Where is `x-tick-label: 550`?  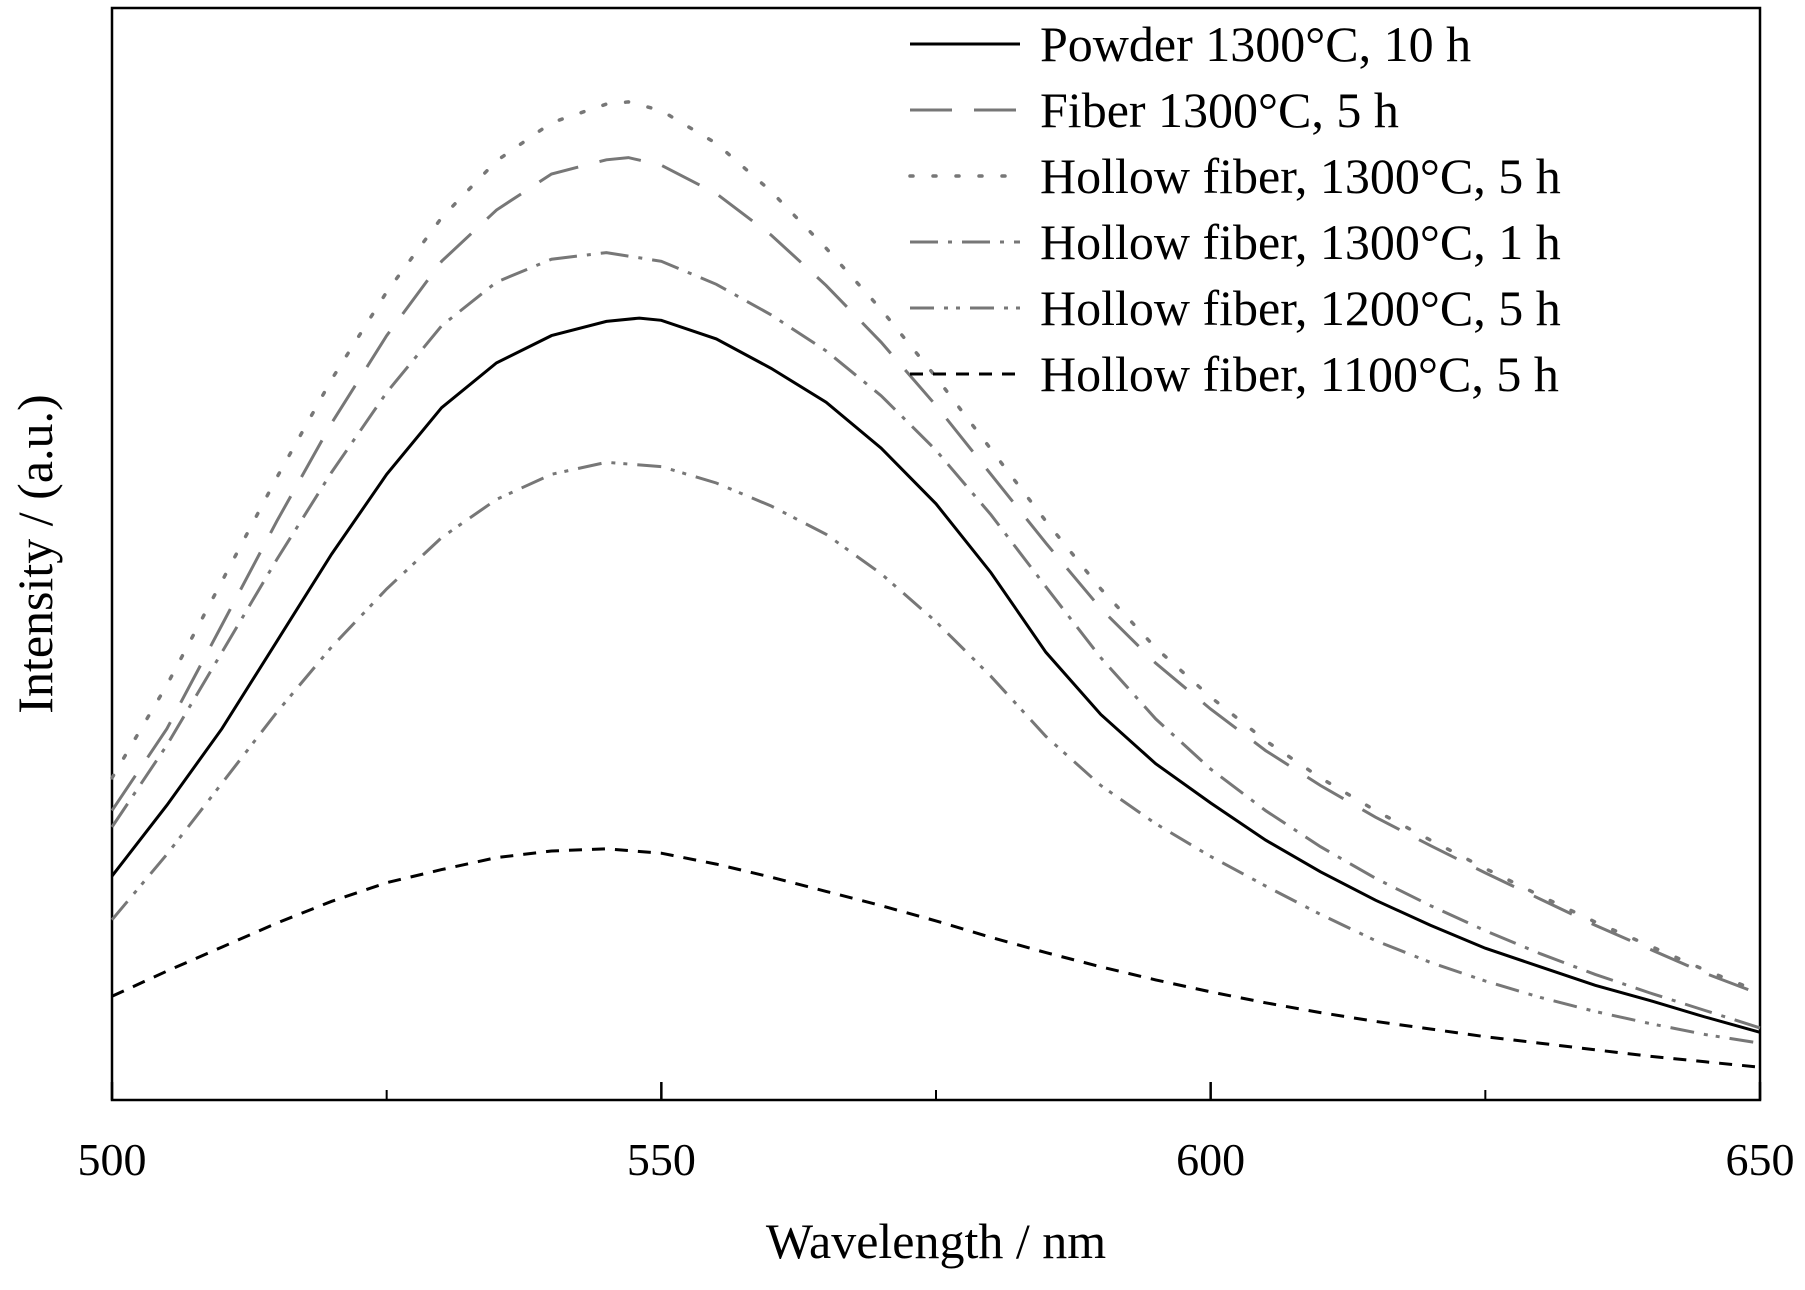 x-tick-label: 550 is located at coordinates (661, 1159).